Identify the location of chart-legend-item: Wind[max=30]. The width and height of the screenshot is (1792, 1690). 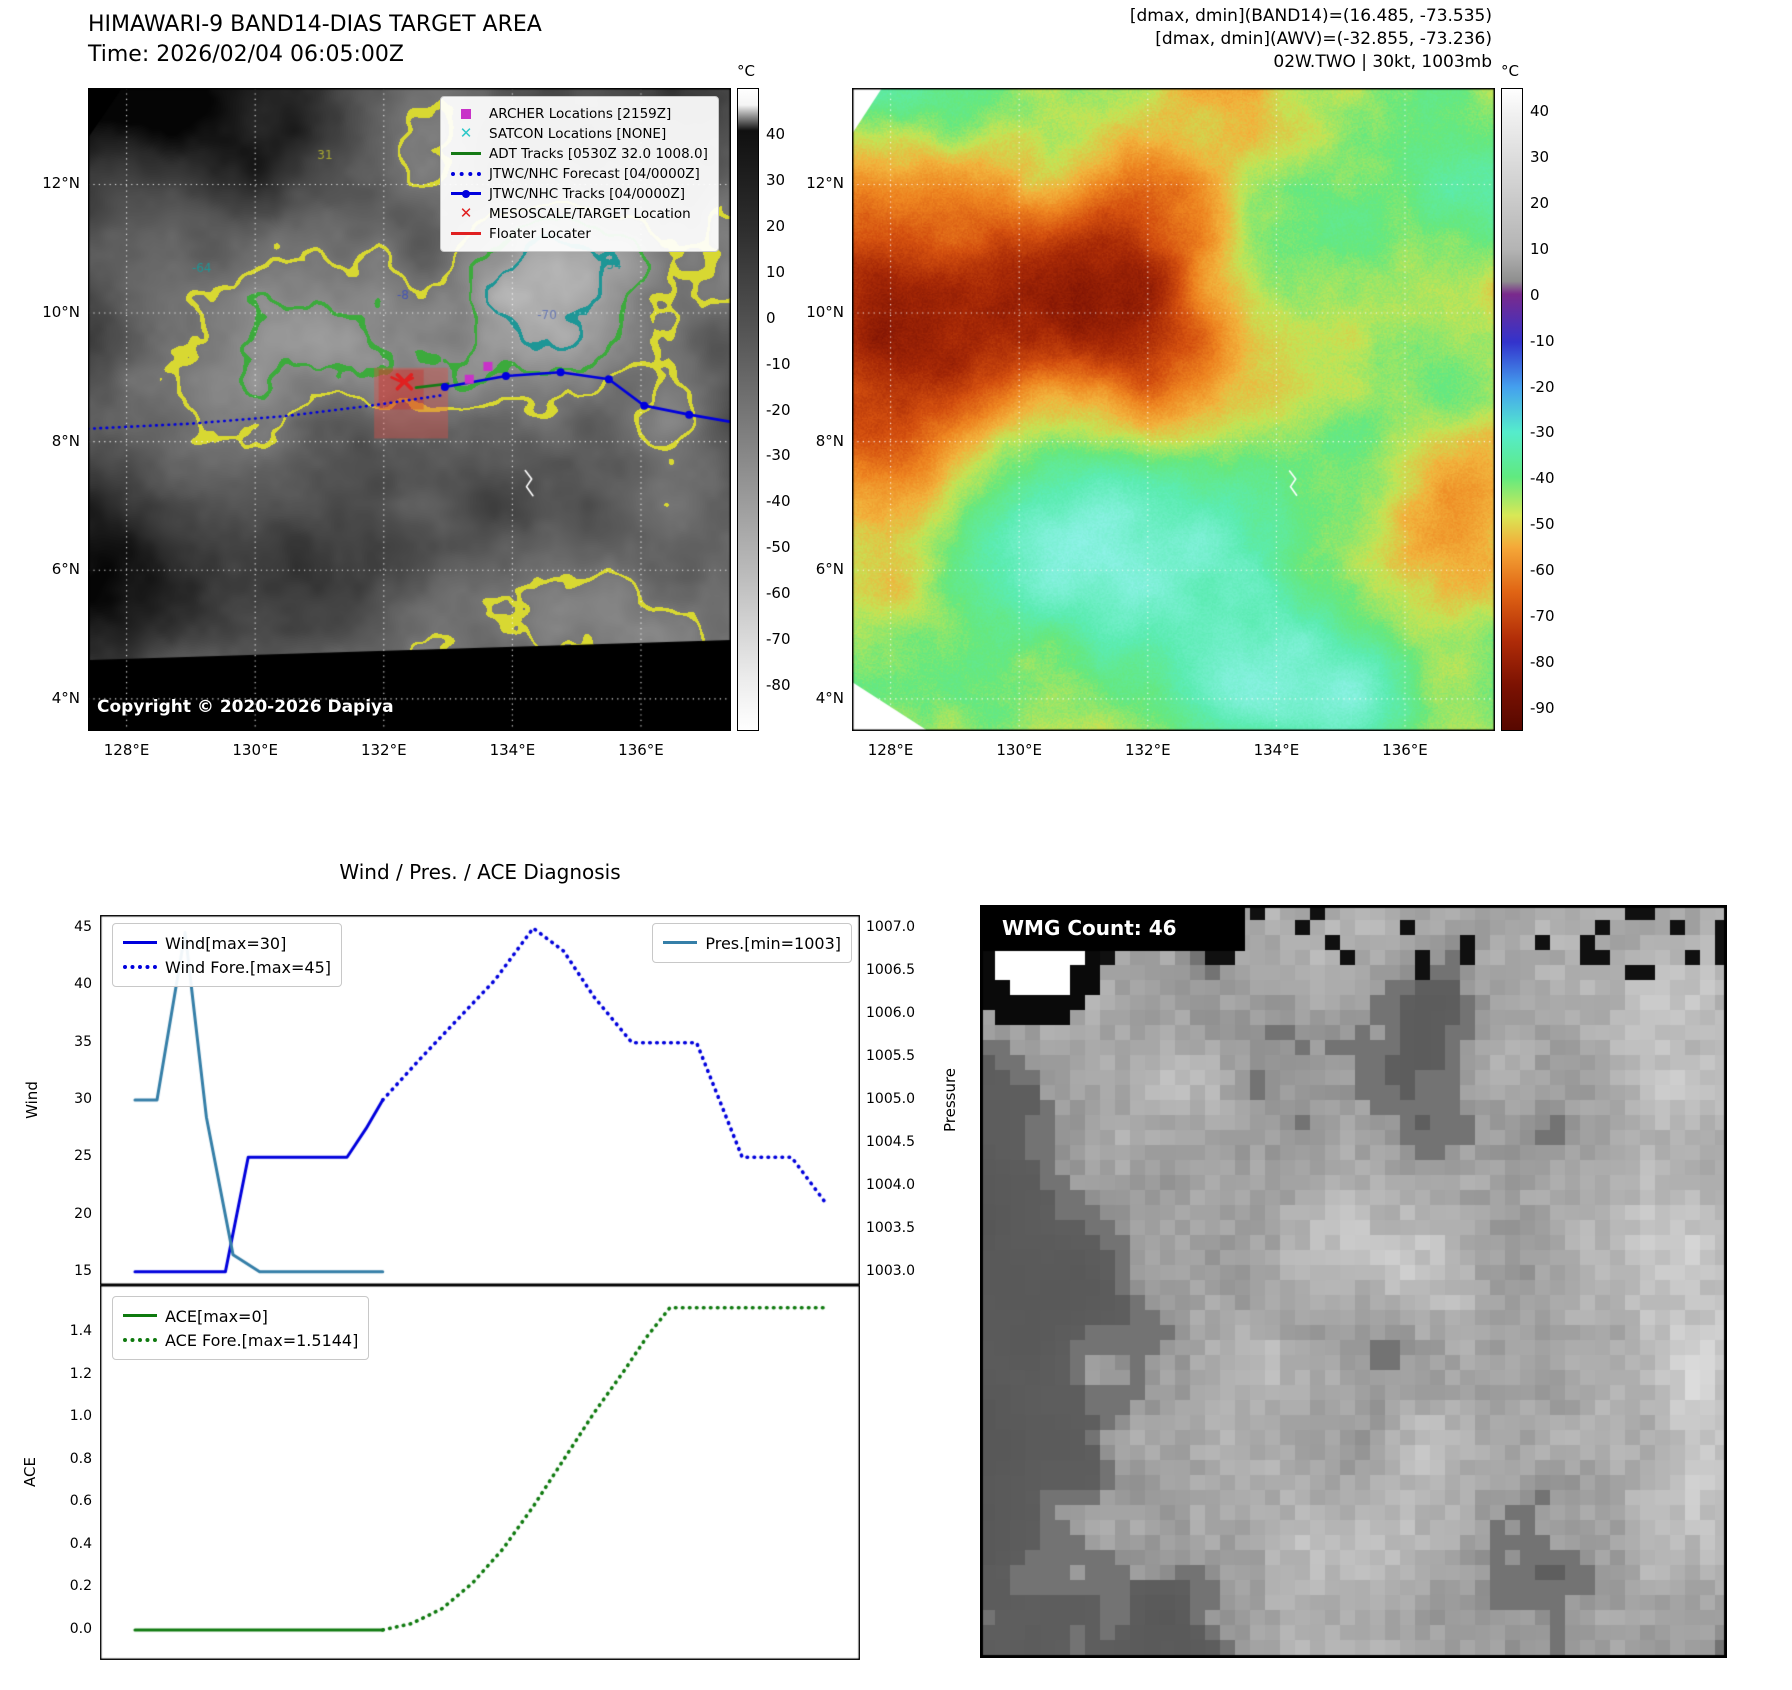
(227, 943).